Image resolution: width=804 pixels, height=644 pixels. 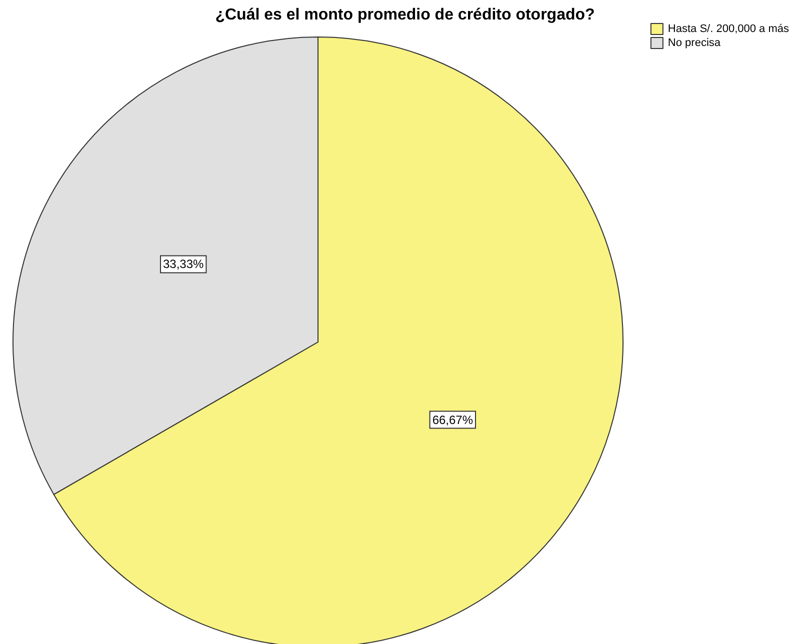 What do you see at coordinates (183, 264) in the screenshot?
I see `data-label: 33,33%` at bounding box center [183, 264].